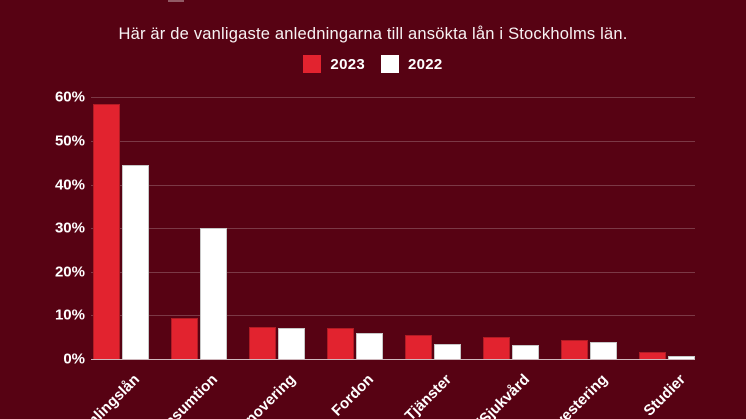  Describe the element at coordinates (496, 348) in the screenshot. I see `bar-2023-Hälsa/Sjukvård` at that location.